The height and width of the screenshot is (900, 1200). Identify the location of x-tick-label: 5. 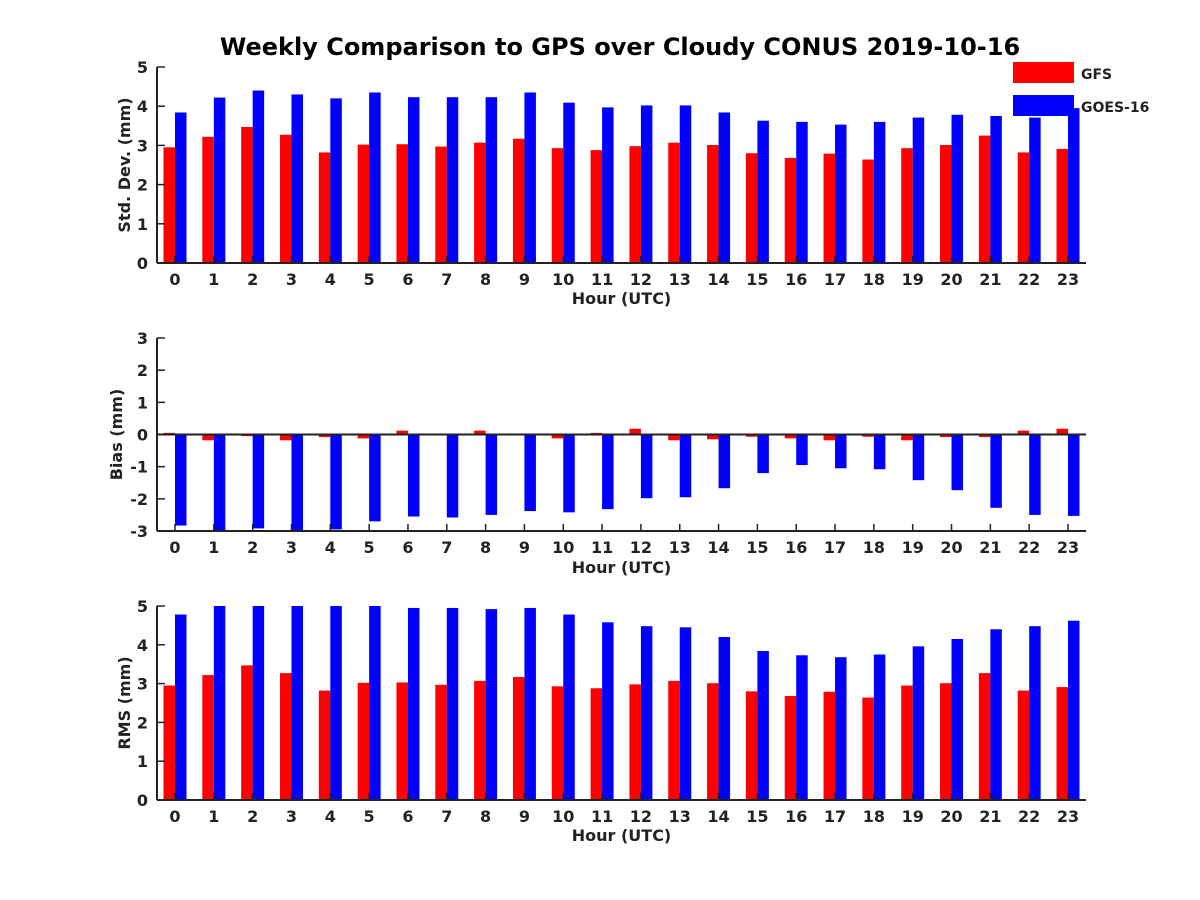
(369, 279).